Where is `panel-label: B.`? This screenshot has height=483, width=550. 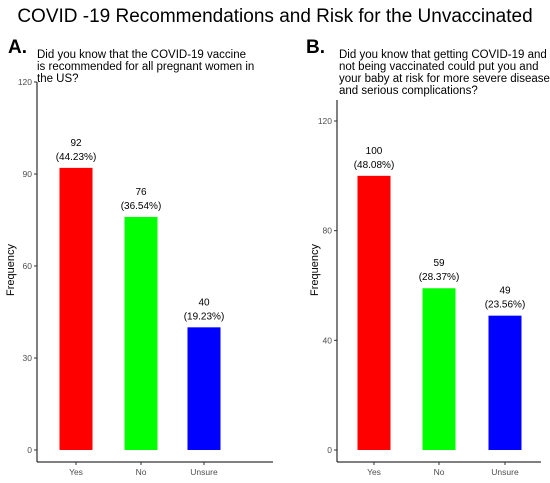 panel-label: B. is located at coordinates (315, 47).